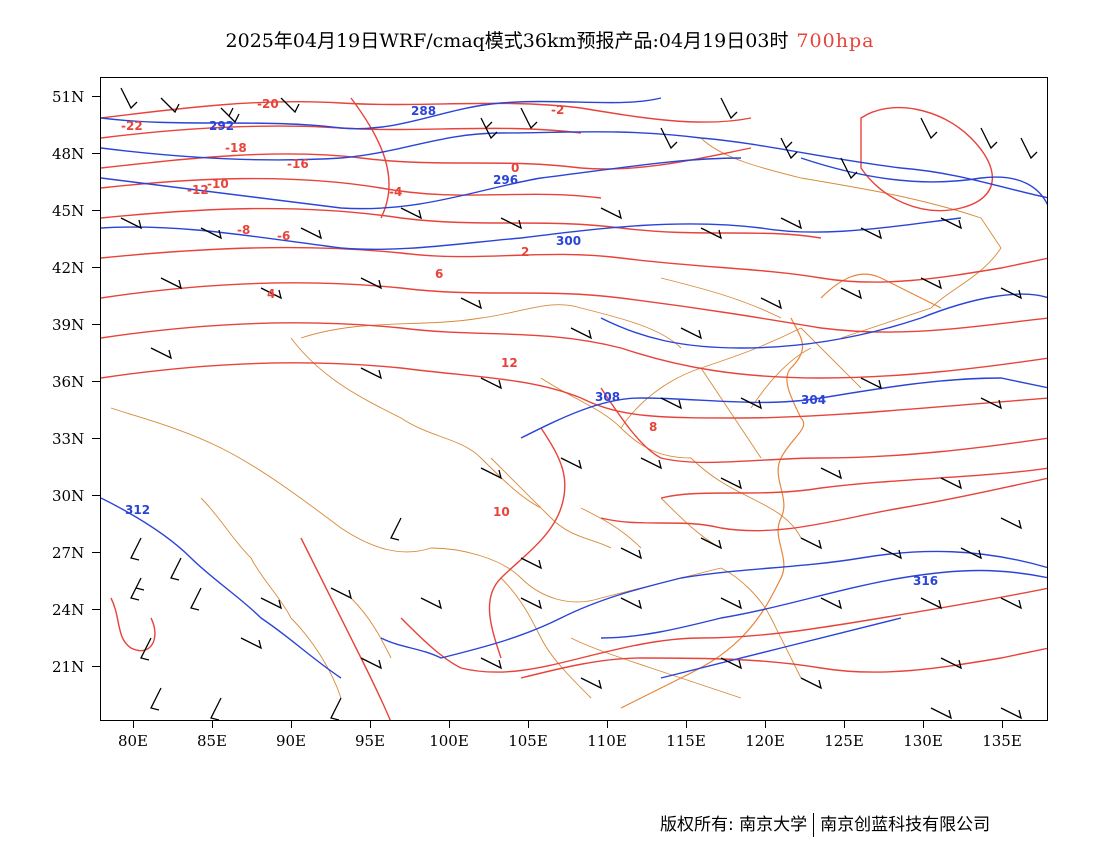  What do you see at coordinates (509, 363) in the screenshot?
I see `tlabel-12: 12` at bounding box center [509, 363].